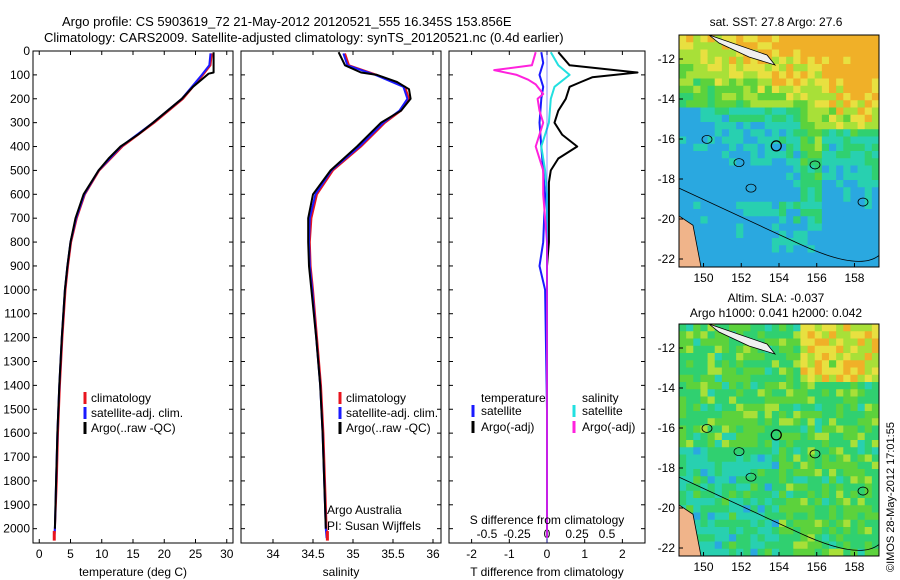 This screenshot has width=900, height=580. What do you see at coordinates (16, 529) in the screenshot?
I see `y-tick-label: 2000` at bounding box center [16, 529].